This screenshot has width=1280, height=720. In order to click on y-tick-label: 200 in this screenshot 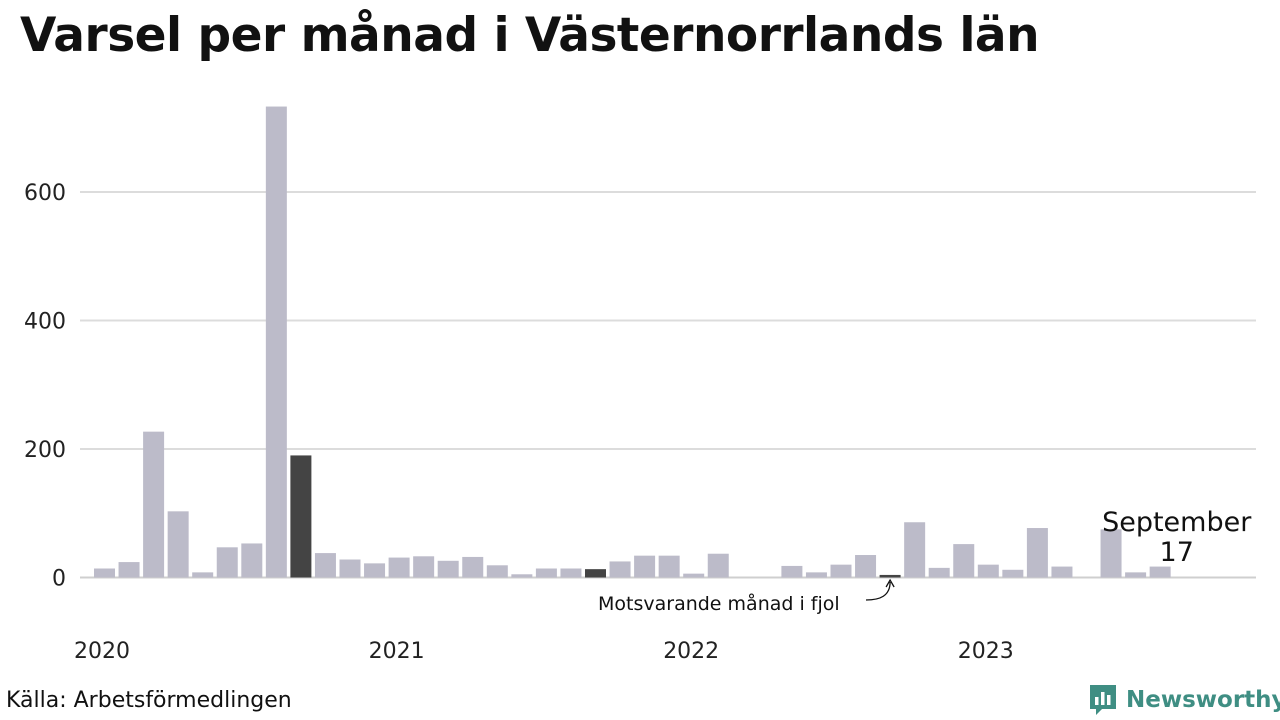, I will do `click(45, 450)`.